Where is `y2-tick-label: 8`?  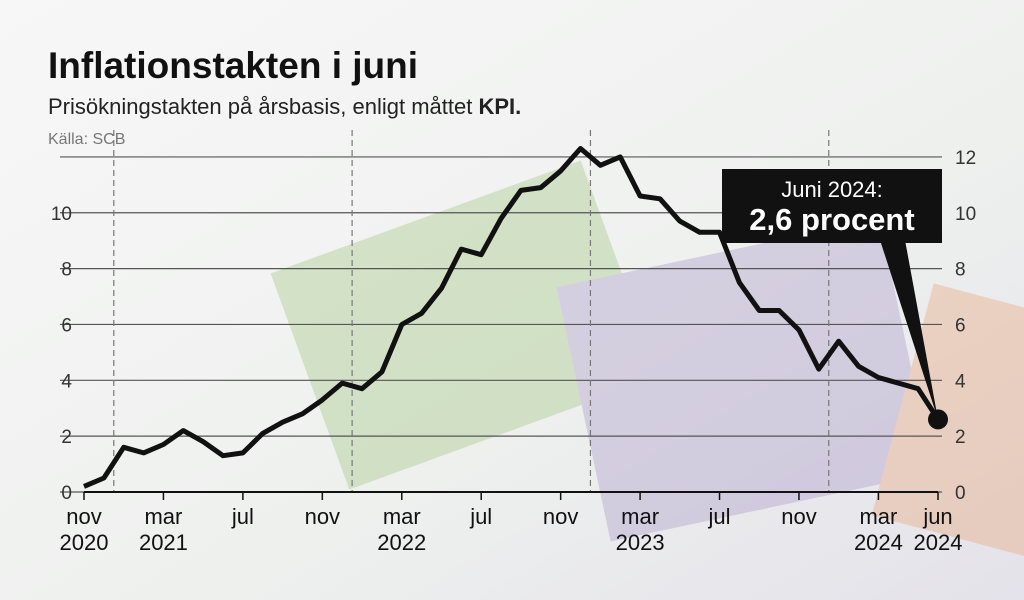 y2-tick-label: 8 is located at coordinates (960, 270).